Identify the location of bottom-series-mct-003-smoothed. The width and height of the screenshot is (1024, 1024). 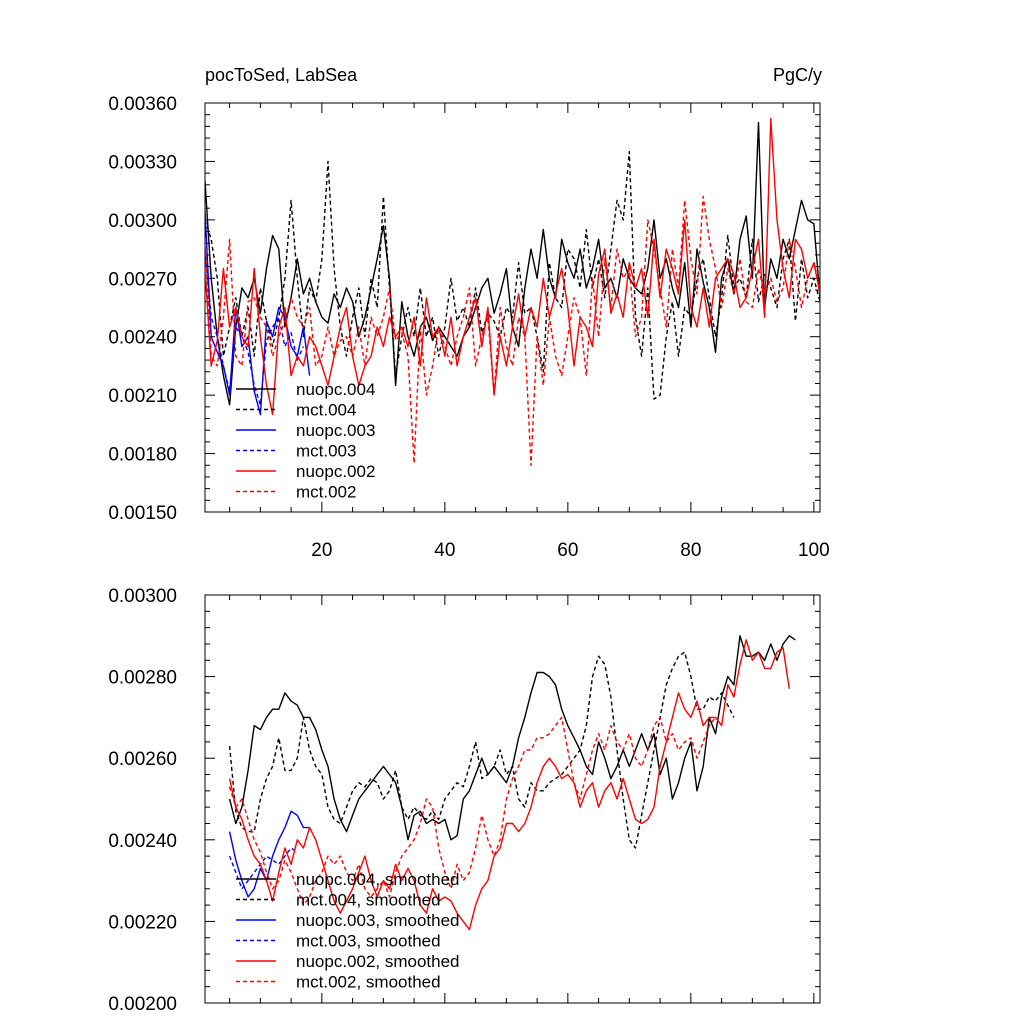
(263, 868).